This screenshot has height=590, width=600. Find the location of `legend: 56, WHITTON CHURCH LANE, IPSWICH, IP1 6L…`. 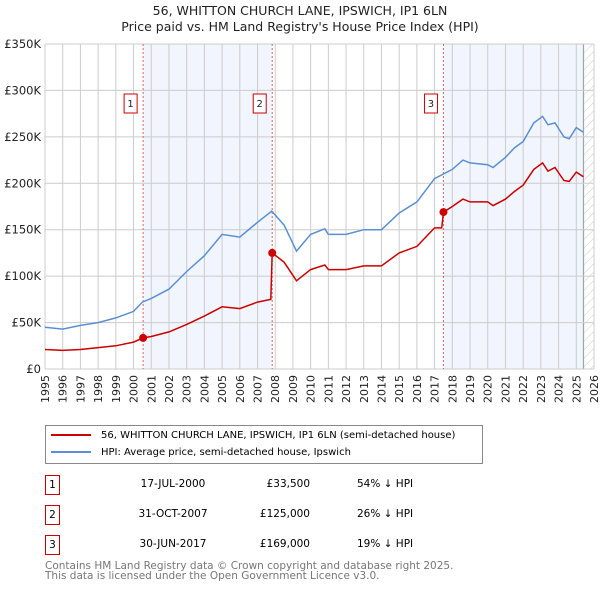

legend: 56, WHITTON CHURCH LANE, IPSWICH, IP1 6L… is located at coordinates (264, 444).